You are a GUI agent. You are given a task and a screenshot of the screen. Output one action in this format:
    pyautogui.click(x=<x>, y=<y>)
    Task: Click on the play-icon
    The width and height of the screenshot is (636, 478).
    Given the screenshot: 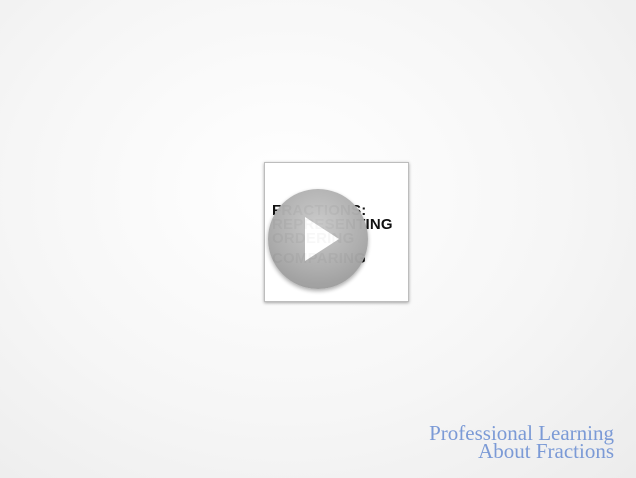 What is the action you would take?
    pyautogui.click(x=322, y=239)
    